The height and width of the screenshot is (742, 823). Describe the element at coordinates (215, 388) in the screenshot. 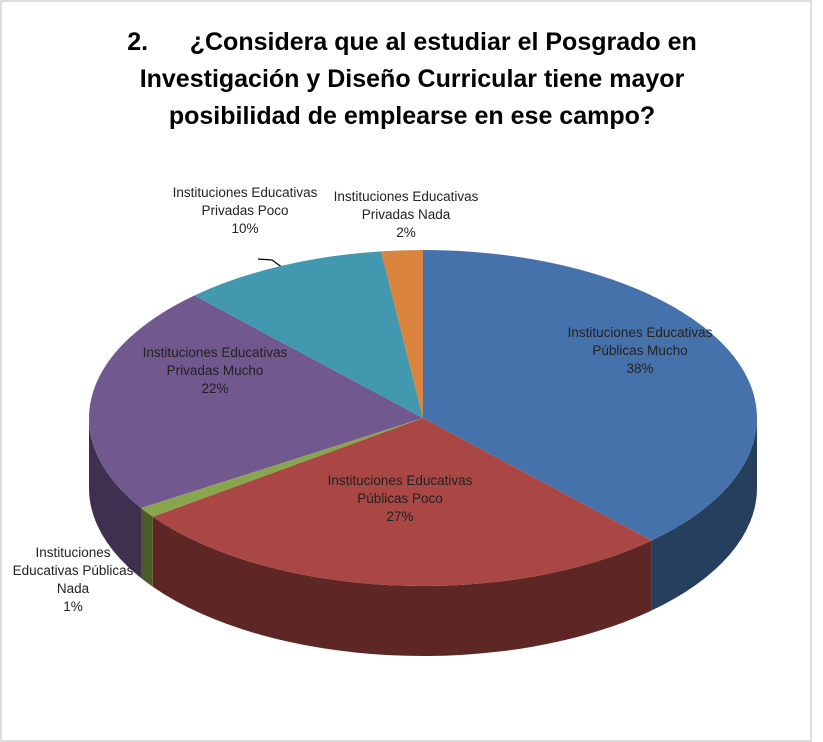

I see `slice-value-label: 22%` at that location.